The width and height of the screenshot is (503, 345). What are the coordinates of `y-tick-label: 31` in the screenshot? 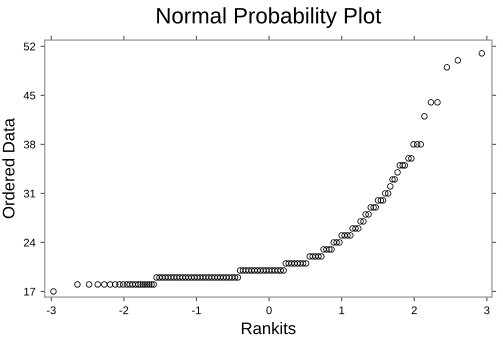 It's located at (30, 194).